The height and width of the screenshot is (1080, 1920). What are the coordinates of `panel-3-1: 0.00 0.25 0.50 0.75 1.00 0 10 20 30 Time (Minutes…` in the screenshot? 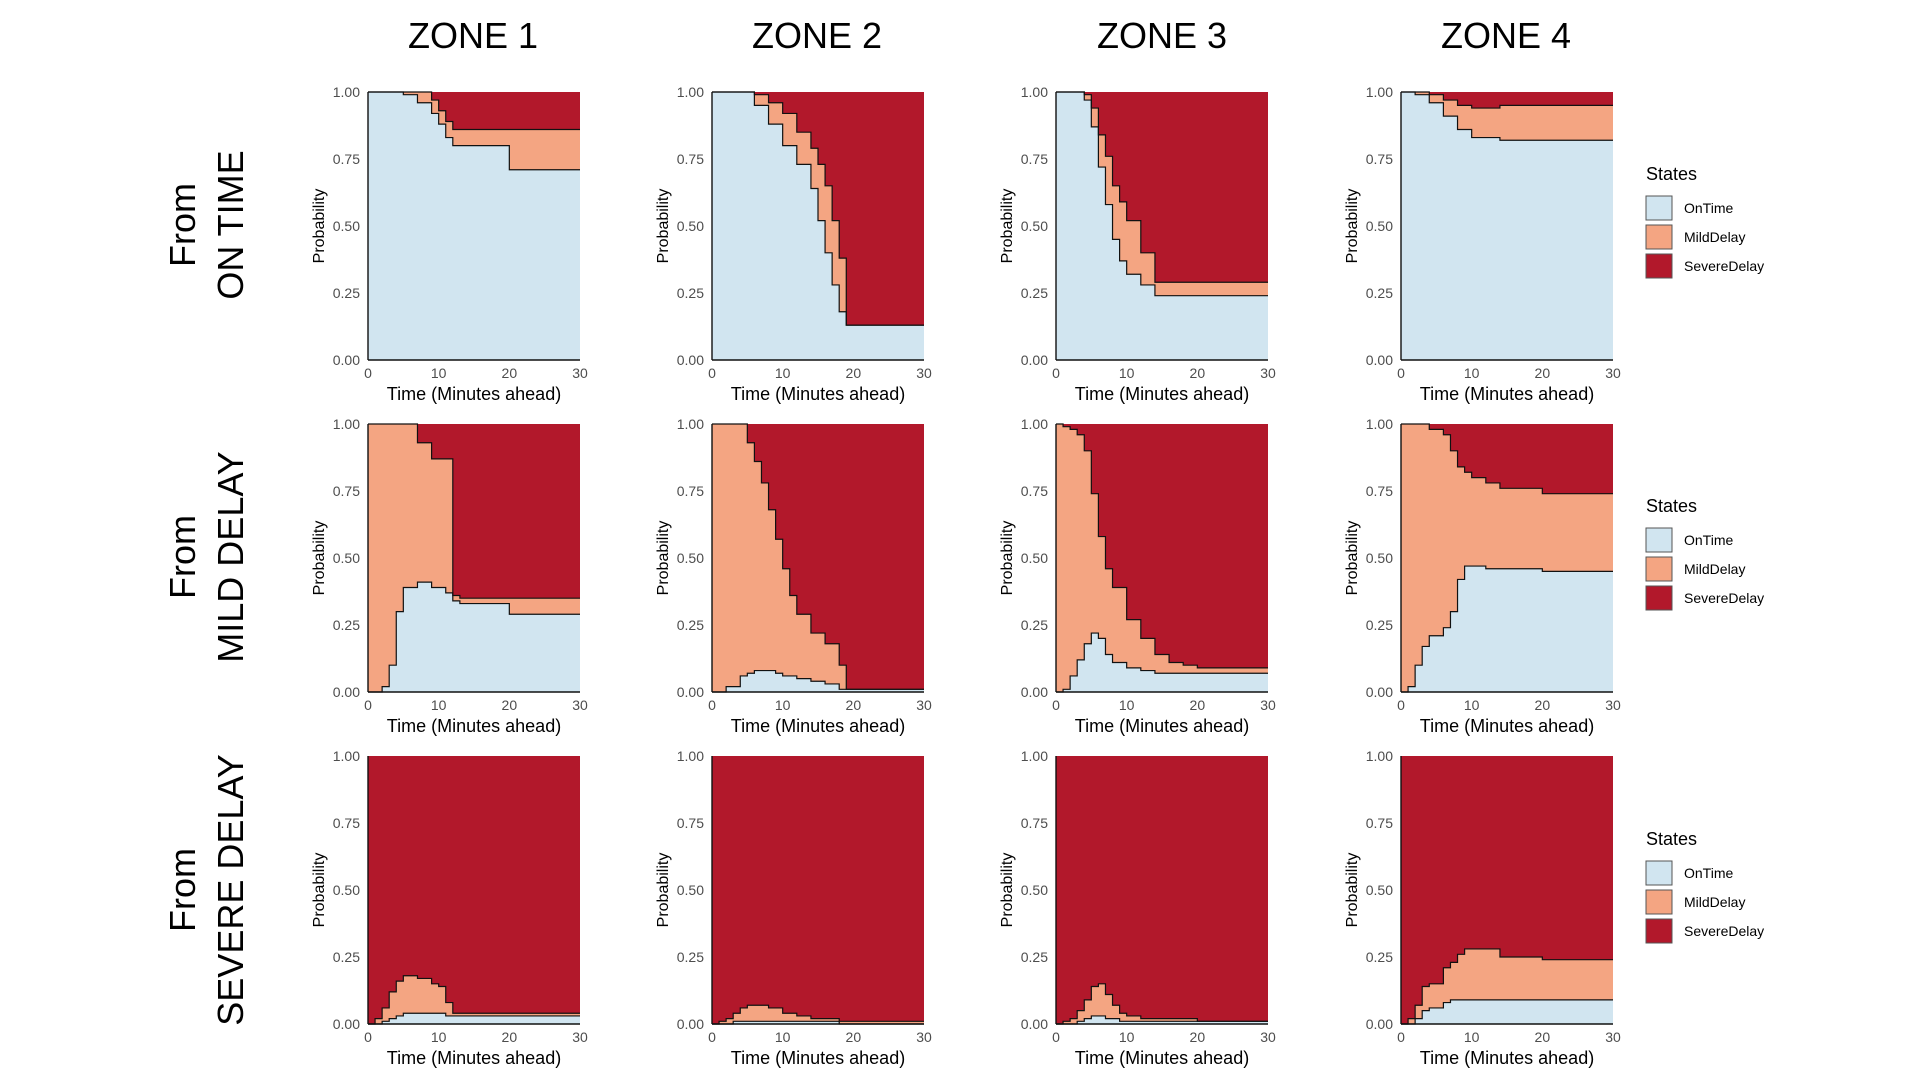 It's located at (449, 908).